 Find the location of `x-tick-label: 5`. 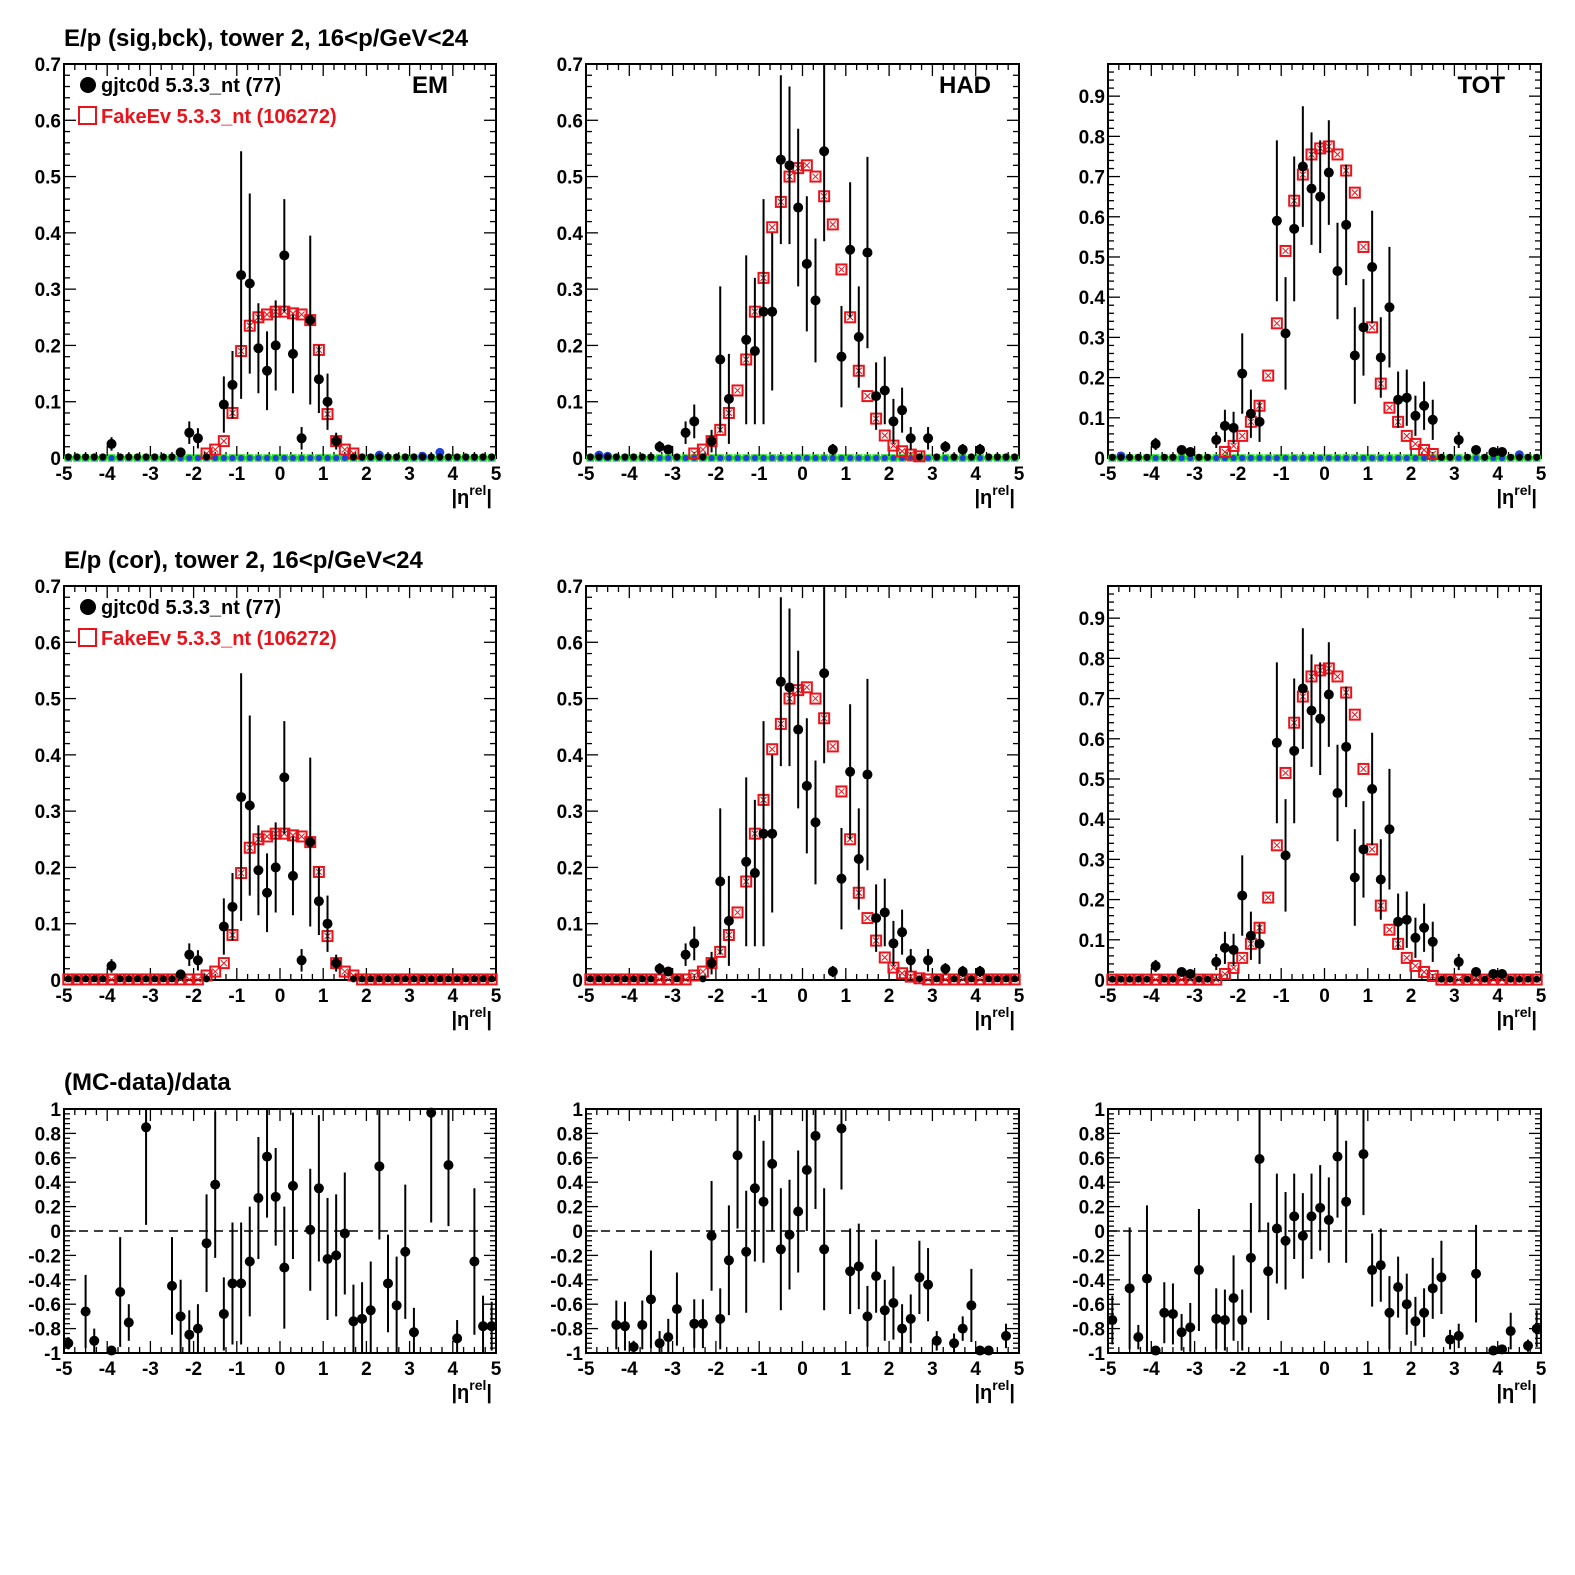

x-tick-label: 5 is located at coordinates (496, 996).